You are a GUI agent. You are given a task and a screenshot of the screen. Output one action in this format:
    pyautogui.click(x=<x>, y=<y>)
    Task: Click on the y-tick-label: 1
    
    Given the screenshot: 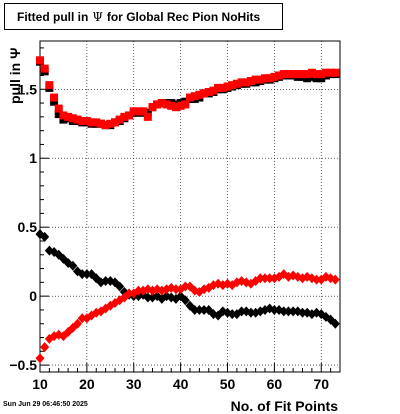 What is the action you would take?
    pyautogui.click(x=33, y=158)
    